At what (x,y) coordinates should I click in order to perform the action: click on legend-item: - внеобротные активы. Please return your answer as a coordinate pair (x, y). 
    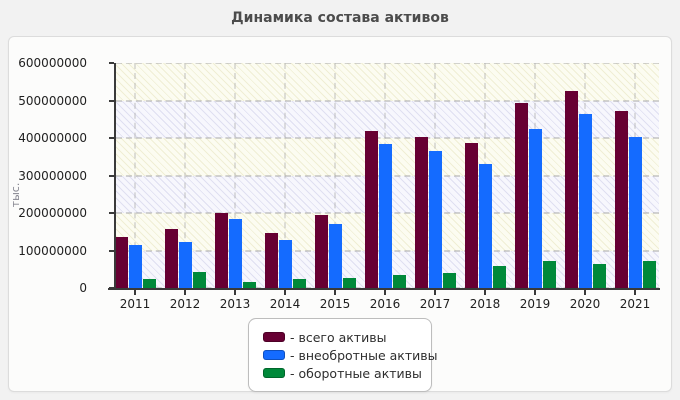
    Looking at the image, I should click on (350, 355).